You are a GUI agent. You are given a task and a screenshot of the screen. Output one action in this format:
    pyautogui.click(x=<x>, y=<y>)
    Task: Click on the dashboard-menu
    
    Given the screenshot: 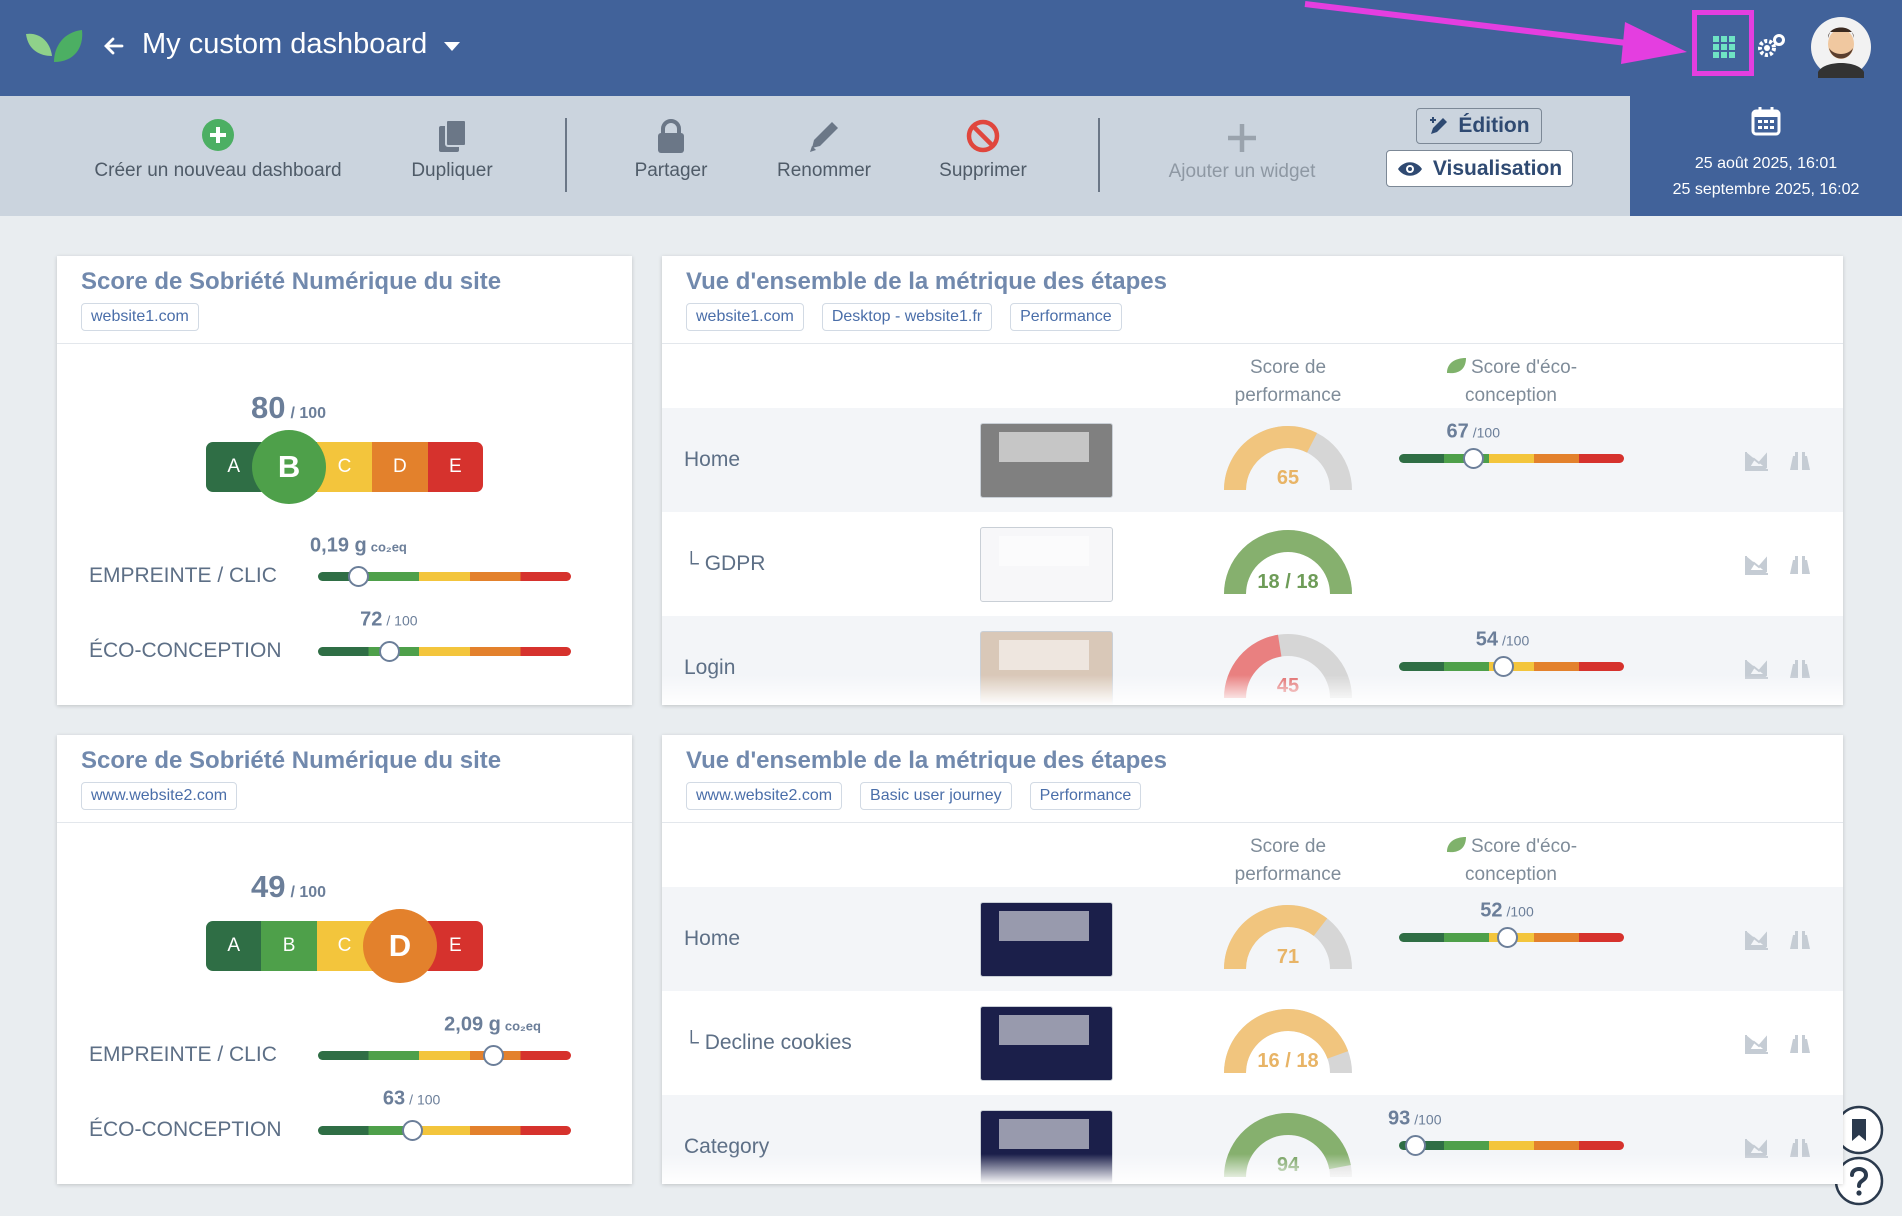 What is the action you would take?
    pyautogui.click(x=452, y=47)
    